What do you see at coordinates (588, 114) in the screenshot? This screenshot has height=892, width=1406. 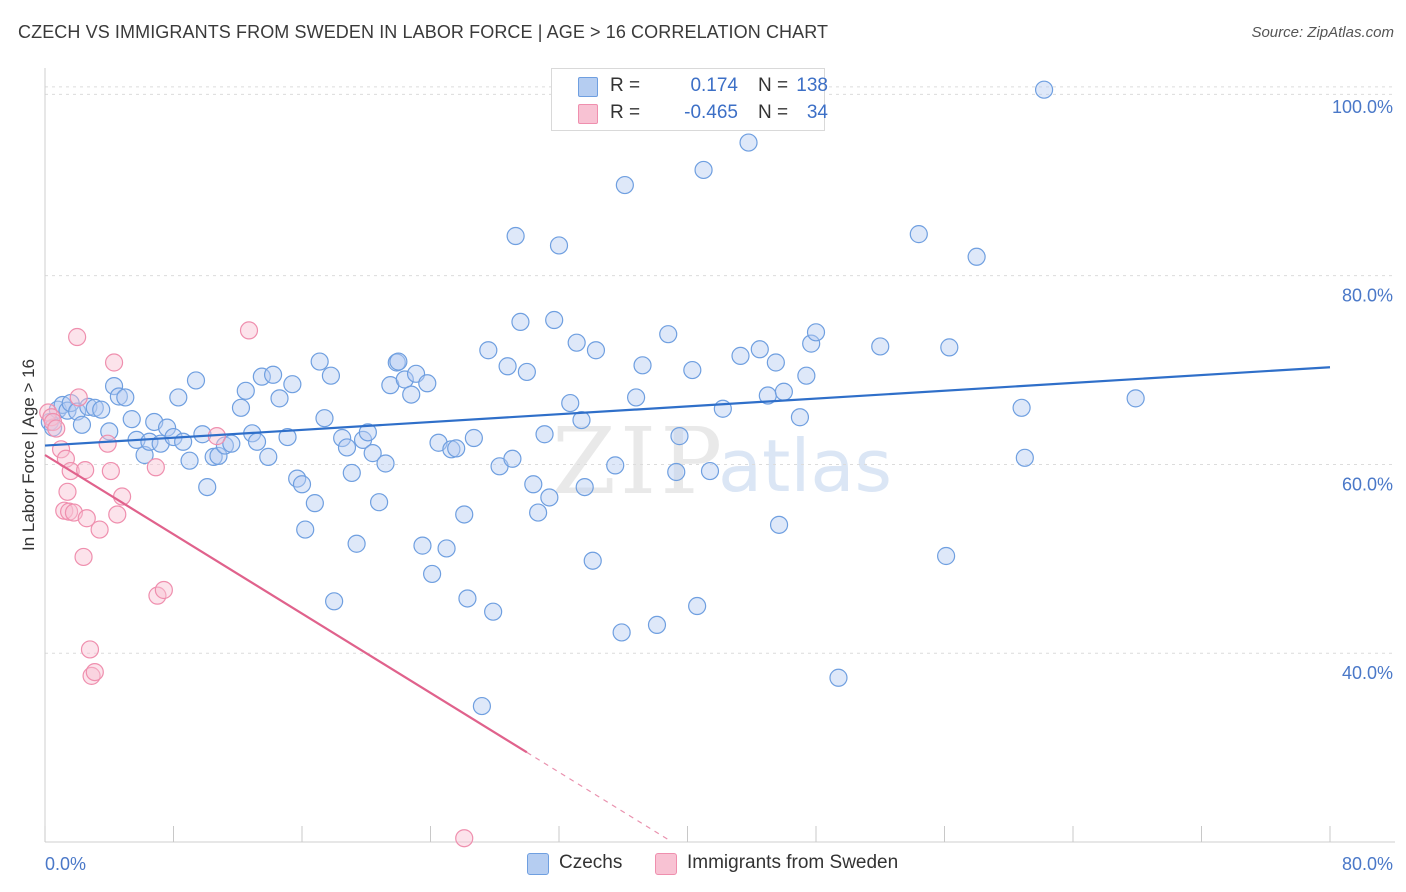 I see `legend-swatch-sweden` at bounding box center [588, 114].